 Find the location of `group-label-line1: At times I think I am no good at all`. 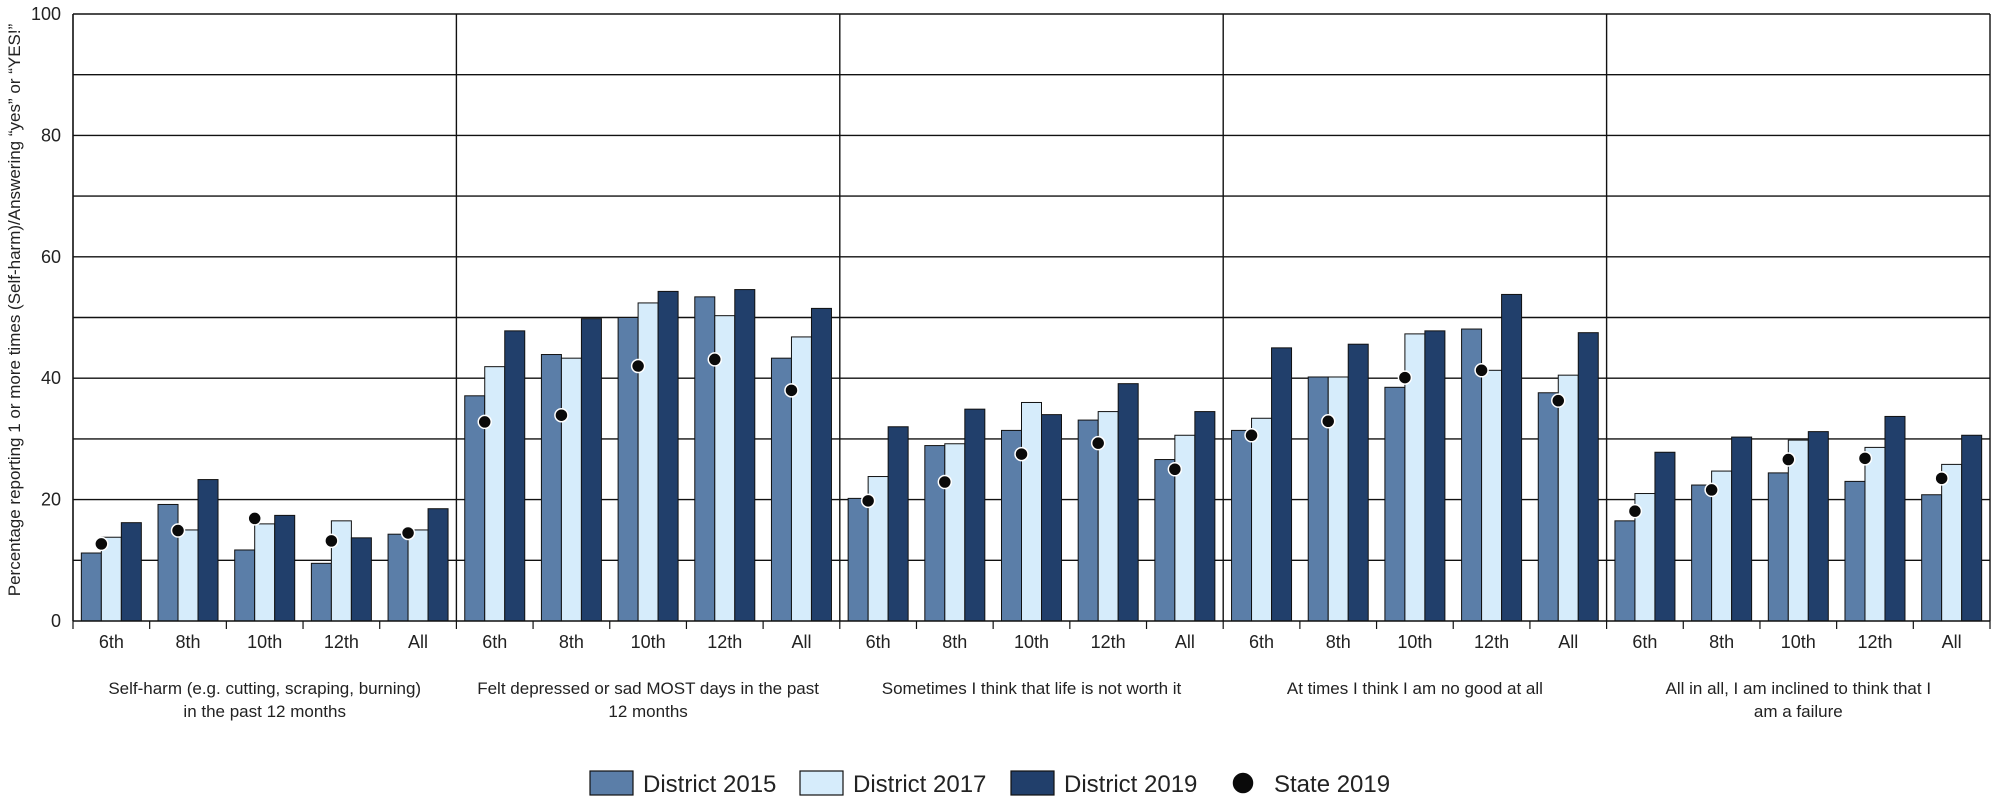

group-label-line1: At times I think I am no good at all is located at coordinates (1415, 688).